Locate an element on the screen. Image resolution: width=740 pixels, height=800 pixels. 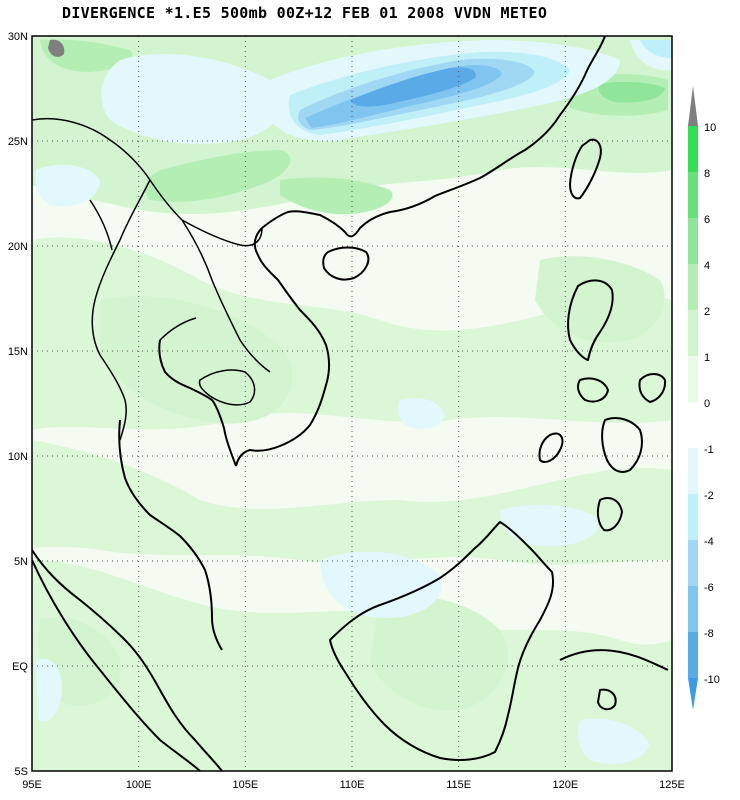
colorbar-label: 0 is located at coordinates (707, 404).